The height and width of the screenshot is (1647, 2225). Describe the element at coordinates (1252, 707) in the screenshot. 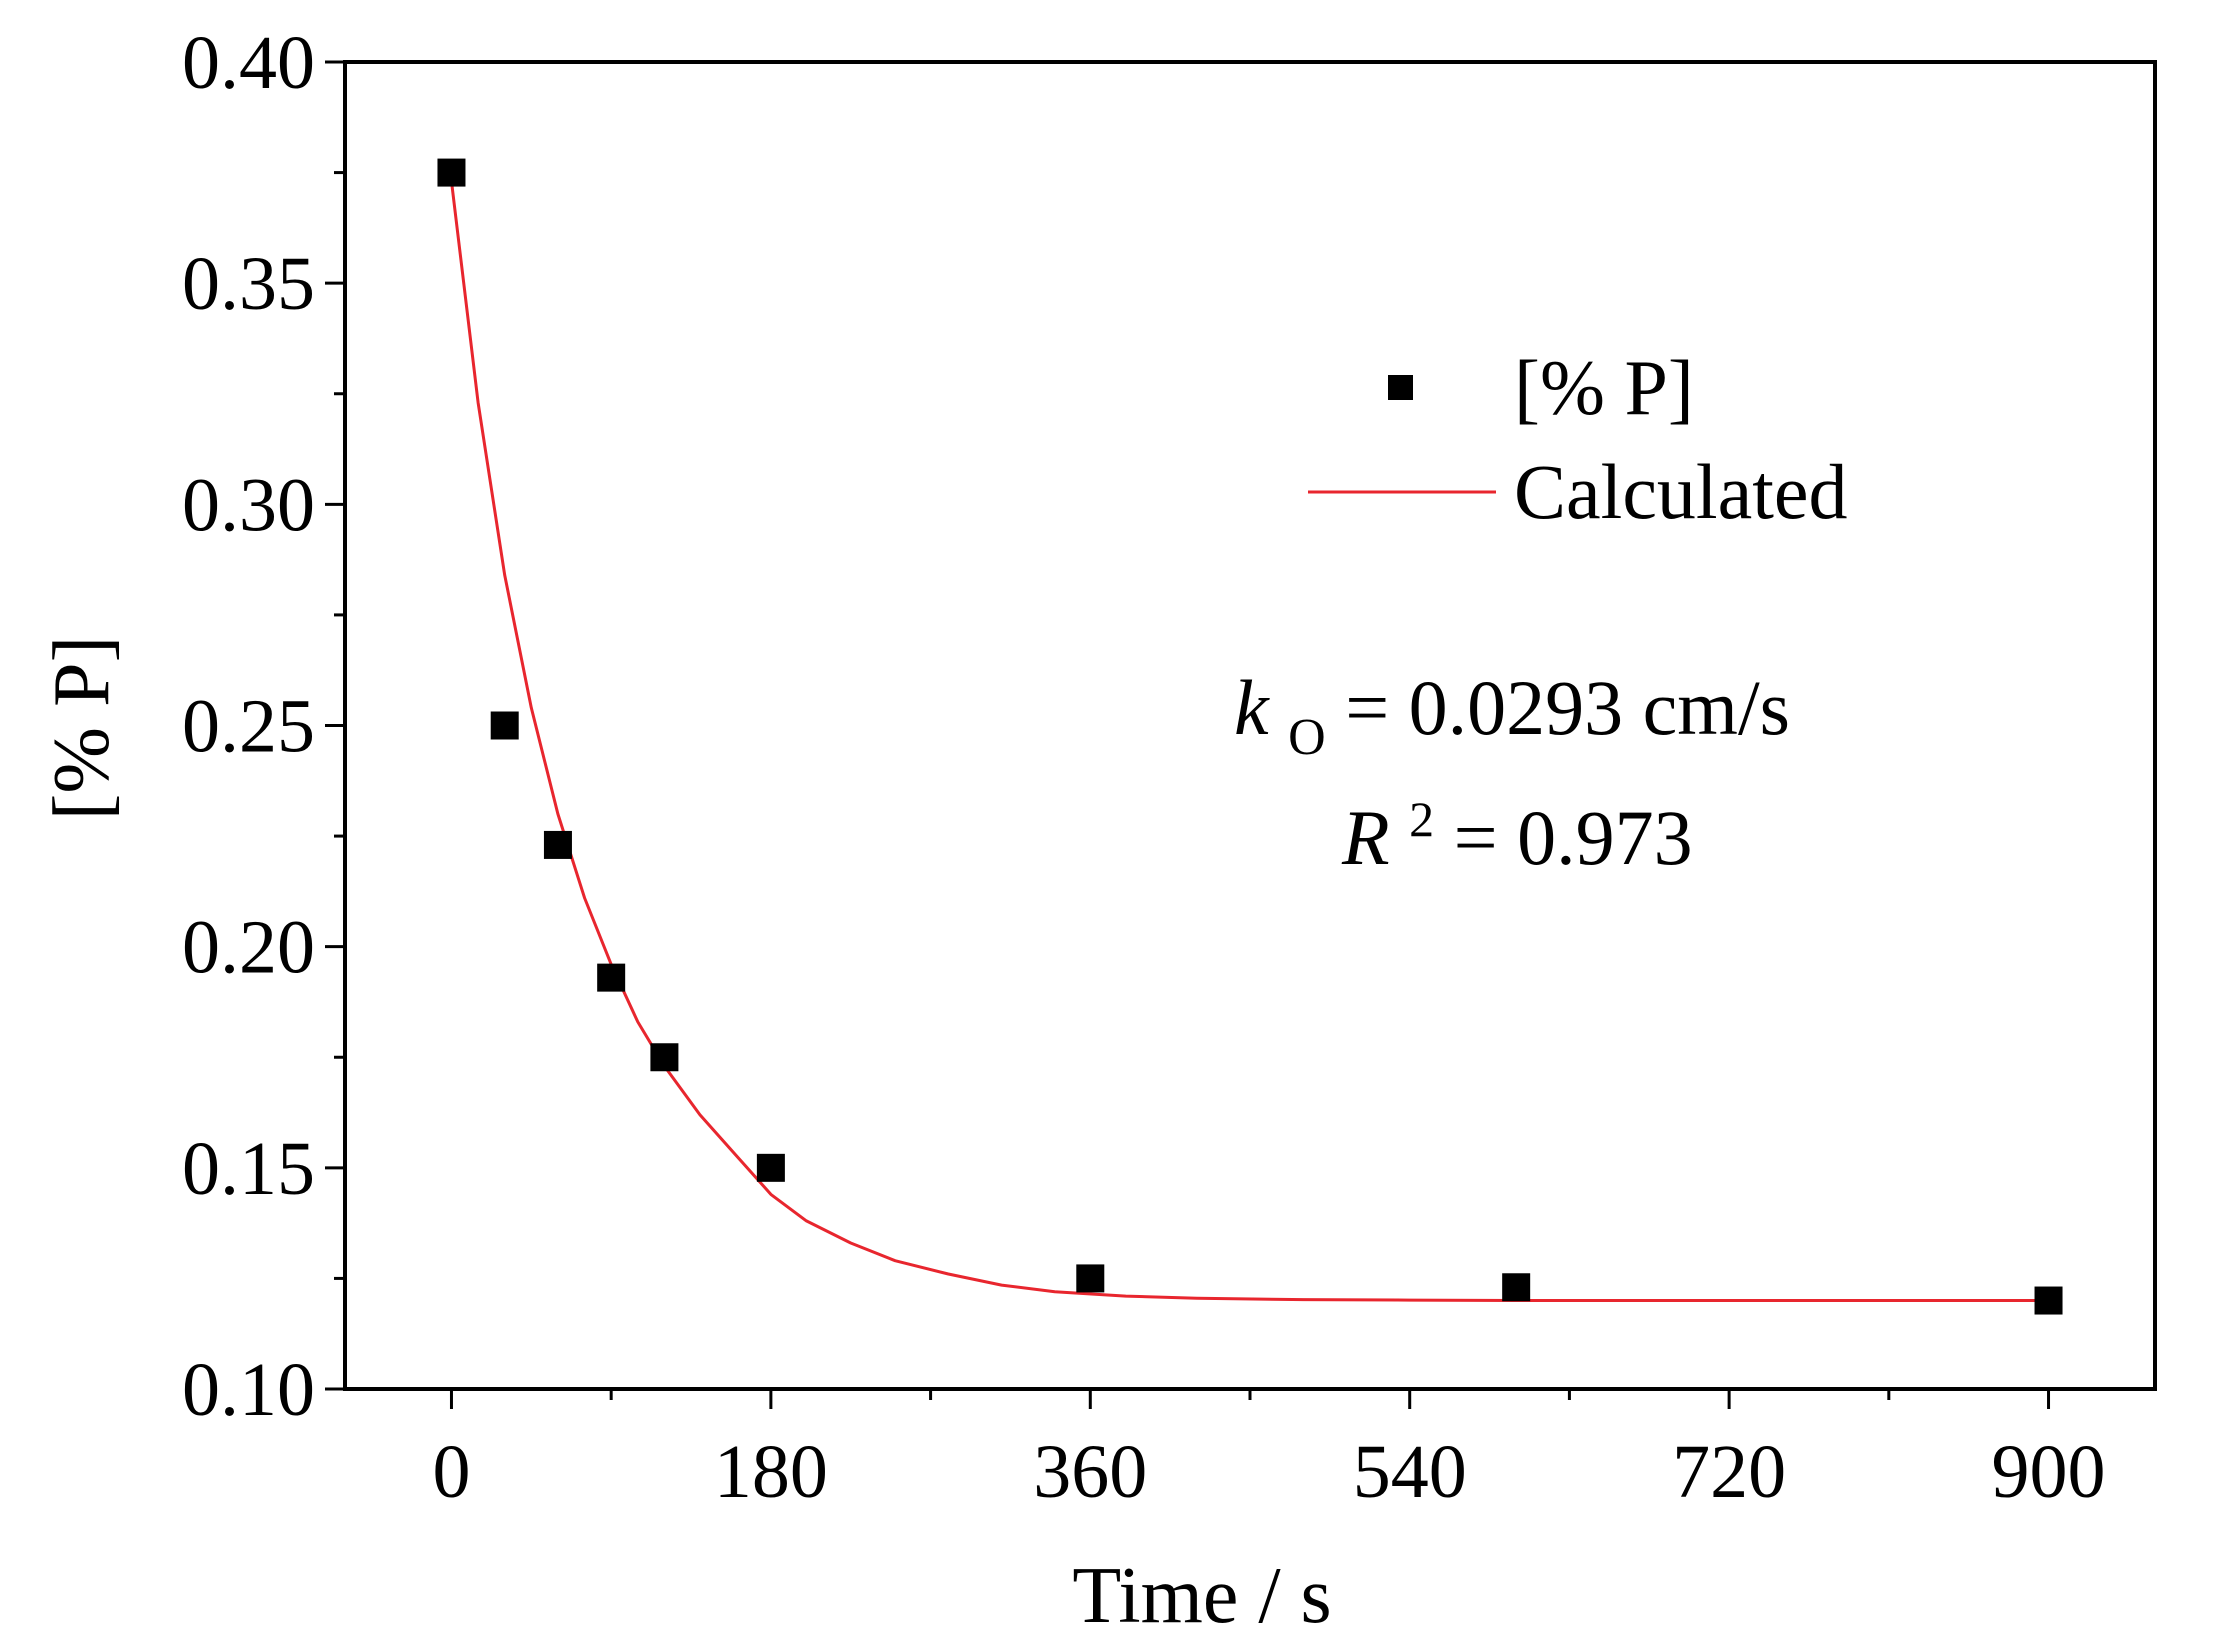

I see `k-symbol: k` at that location.